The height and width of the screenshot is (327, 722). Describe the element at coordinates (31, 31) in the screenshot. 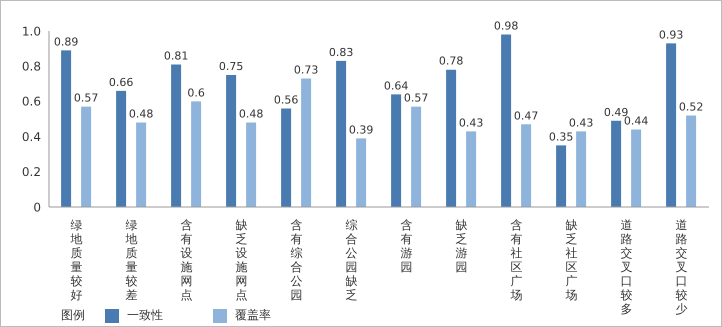

I see `y-tick-label: 1.0` at that location.